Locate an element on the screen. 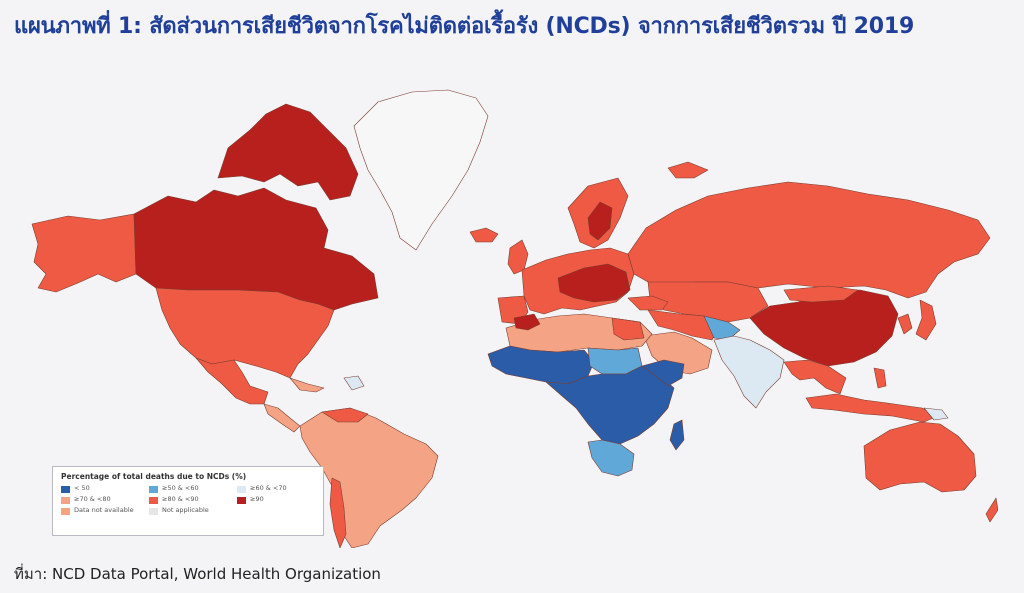  legend-label: Data not available is located at coordinates (104, 510).